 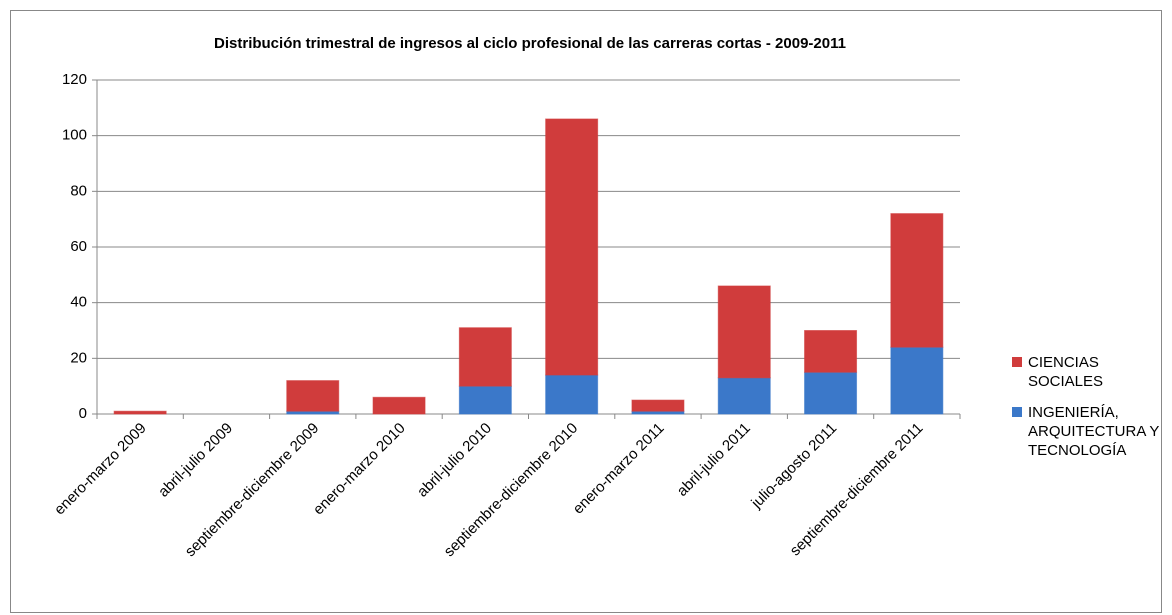 I want to click on y-tick-label: 40, so click(x=78, y=302).